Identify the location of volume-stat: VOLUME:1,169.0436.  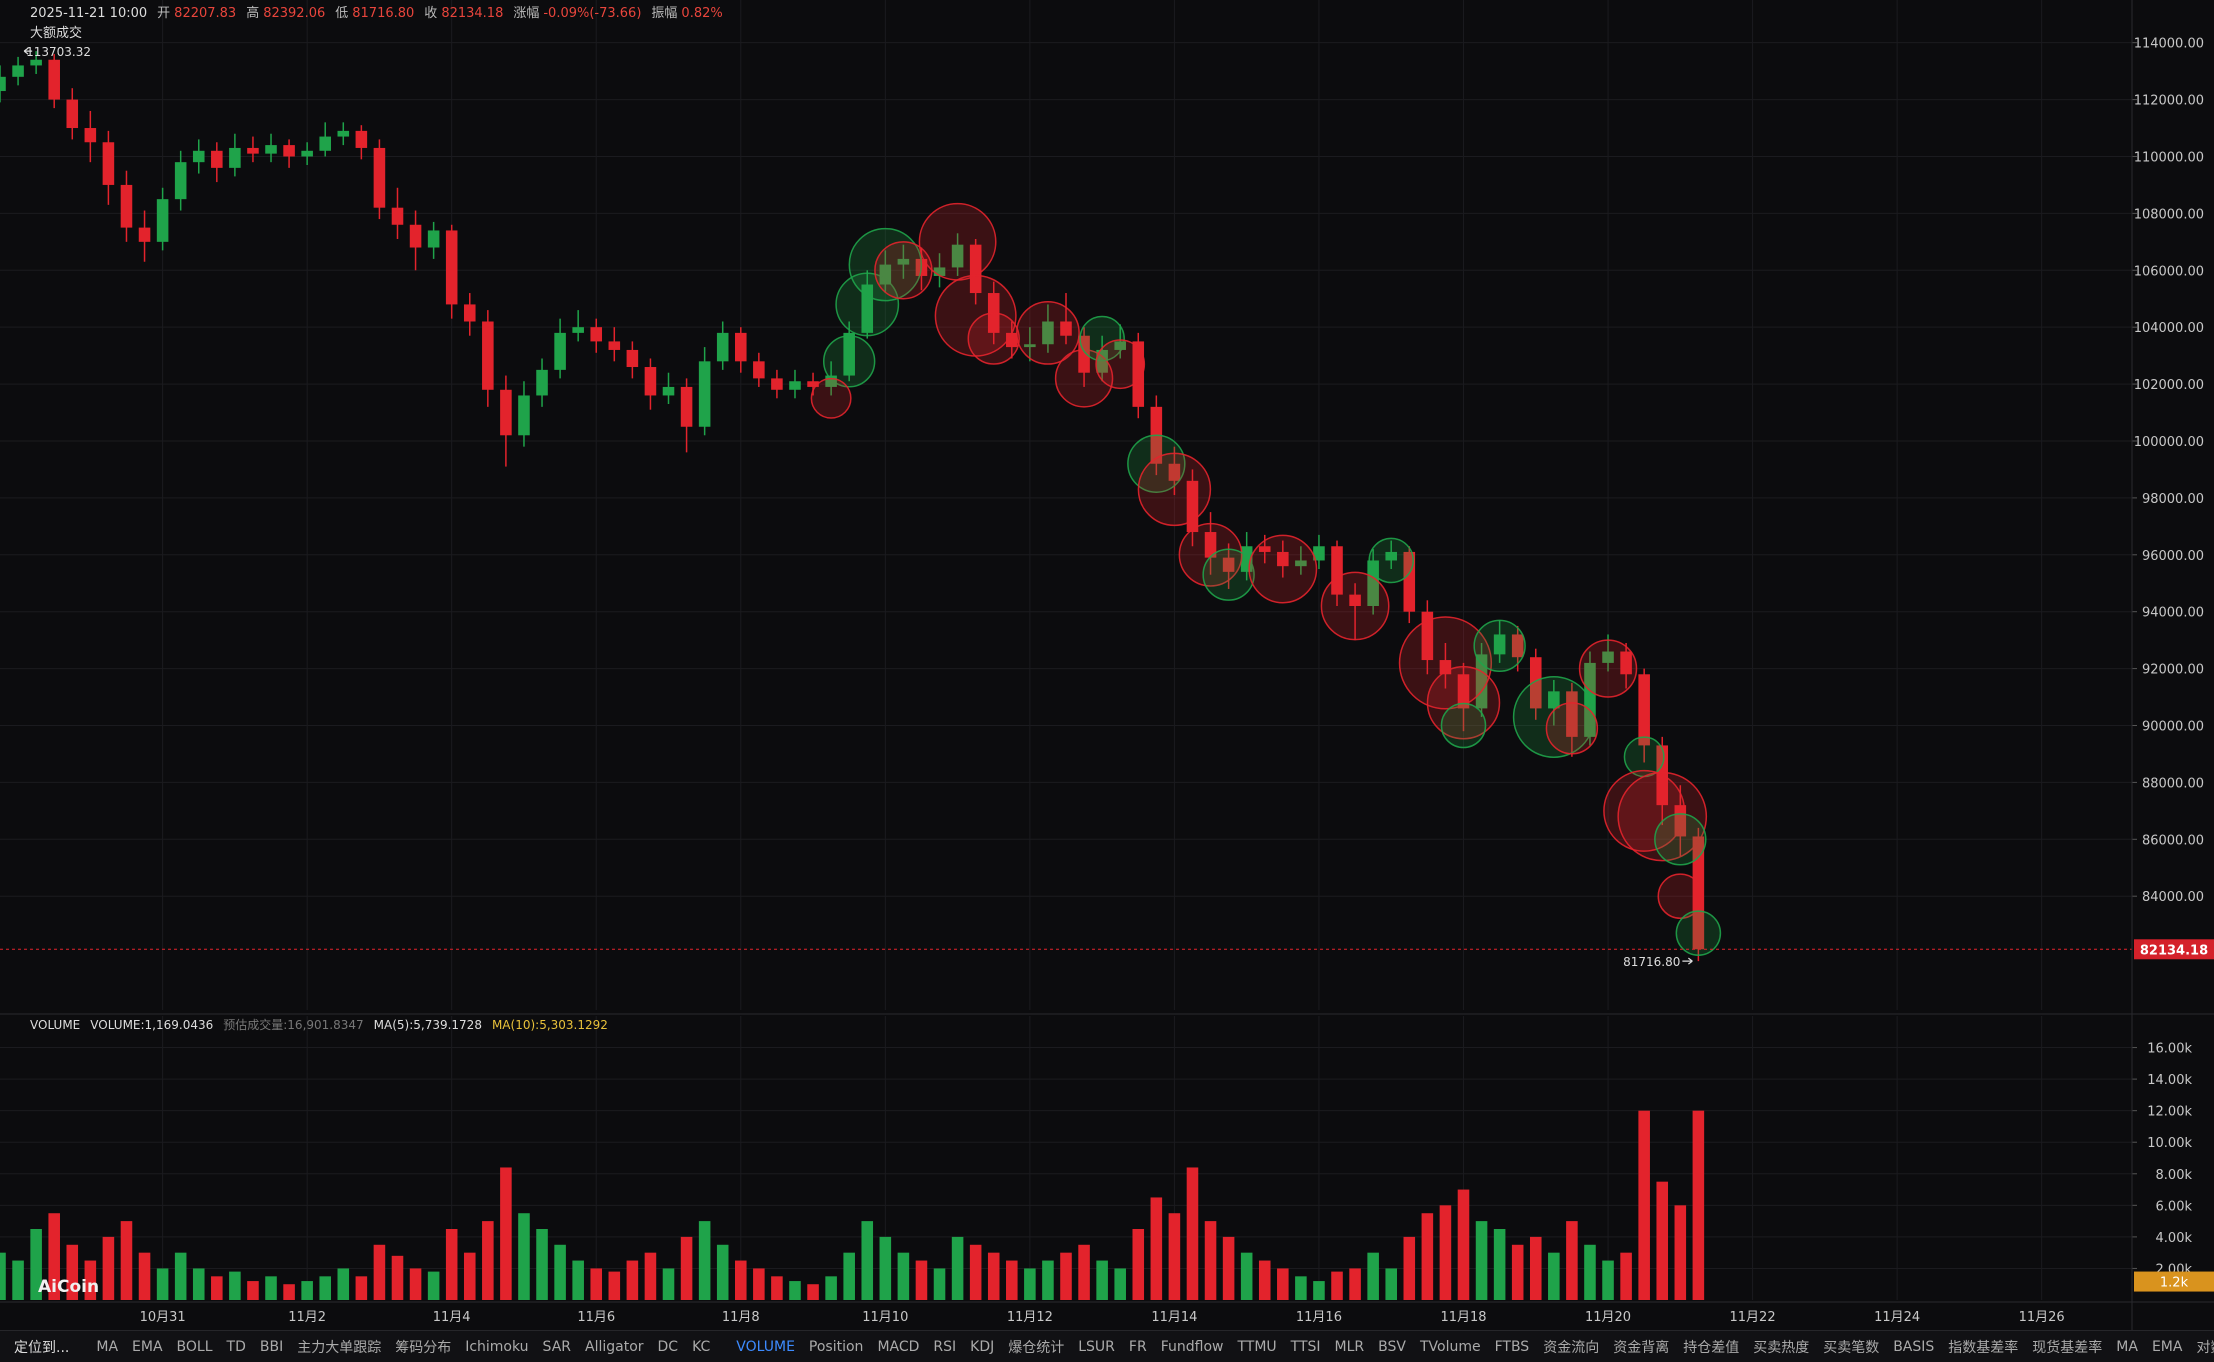
(152, 1025).